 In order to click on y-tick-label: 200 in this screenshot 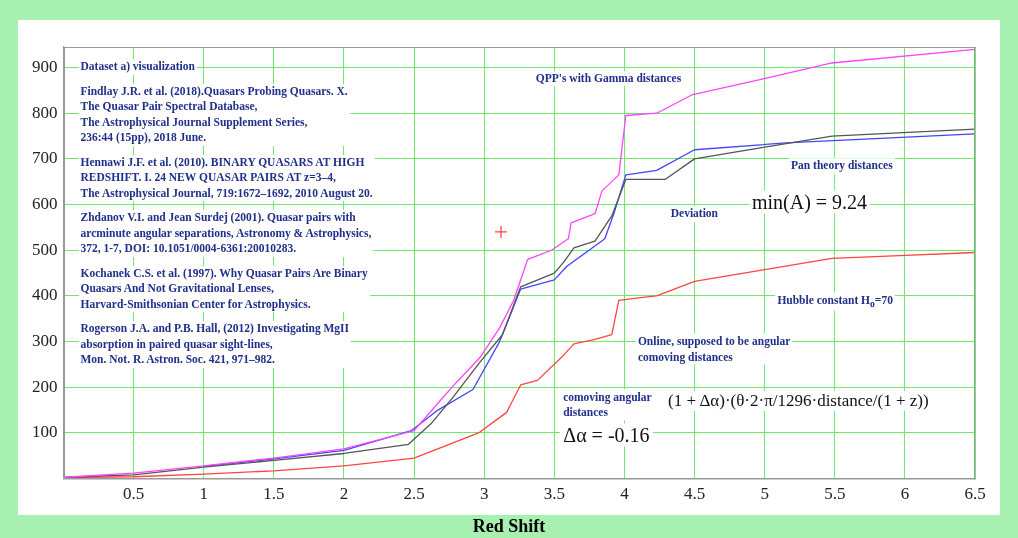, I will do `click(45, 386)`.